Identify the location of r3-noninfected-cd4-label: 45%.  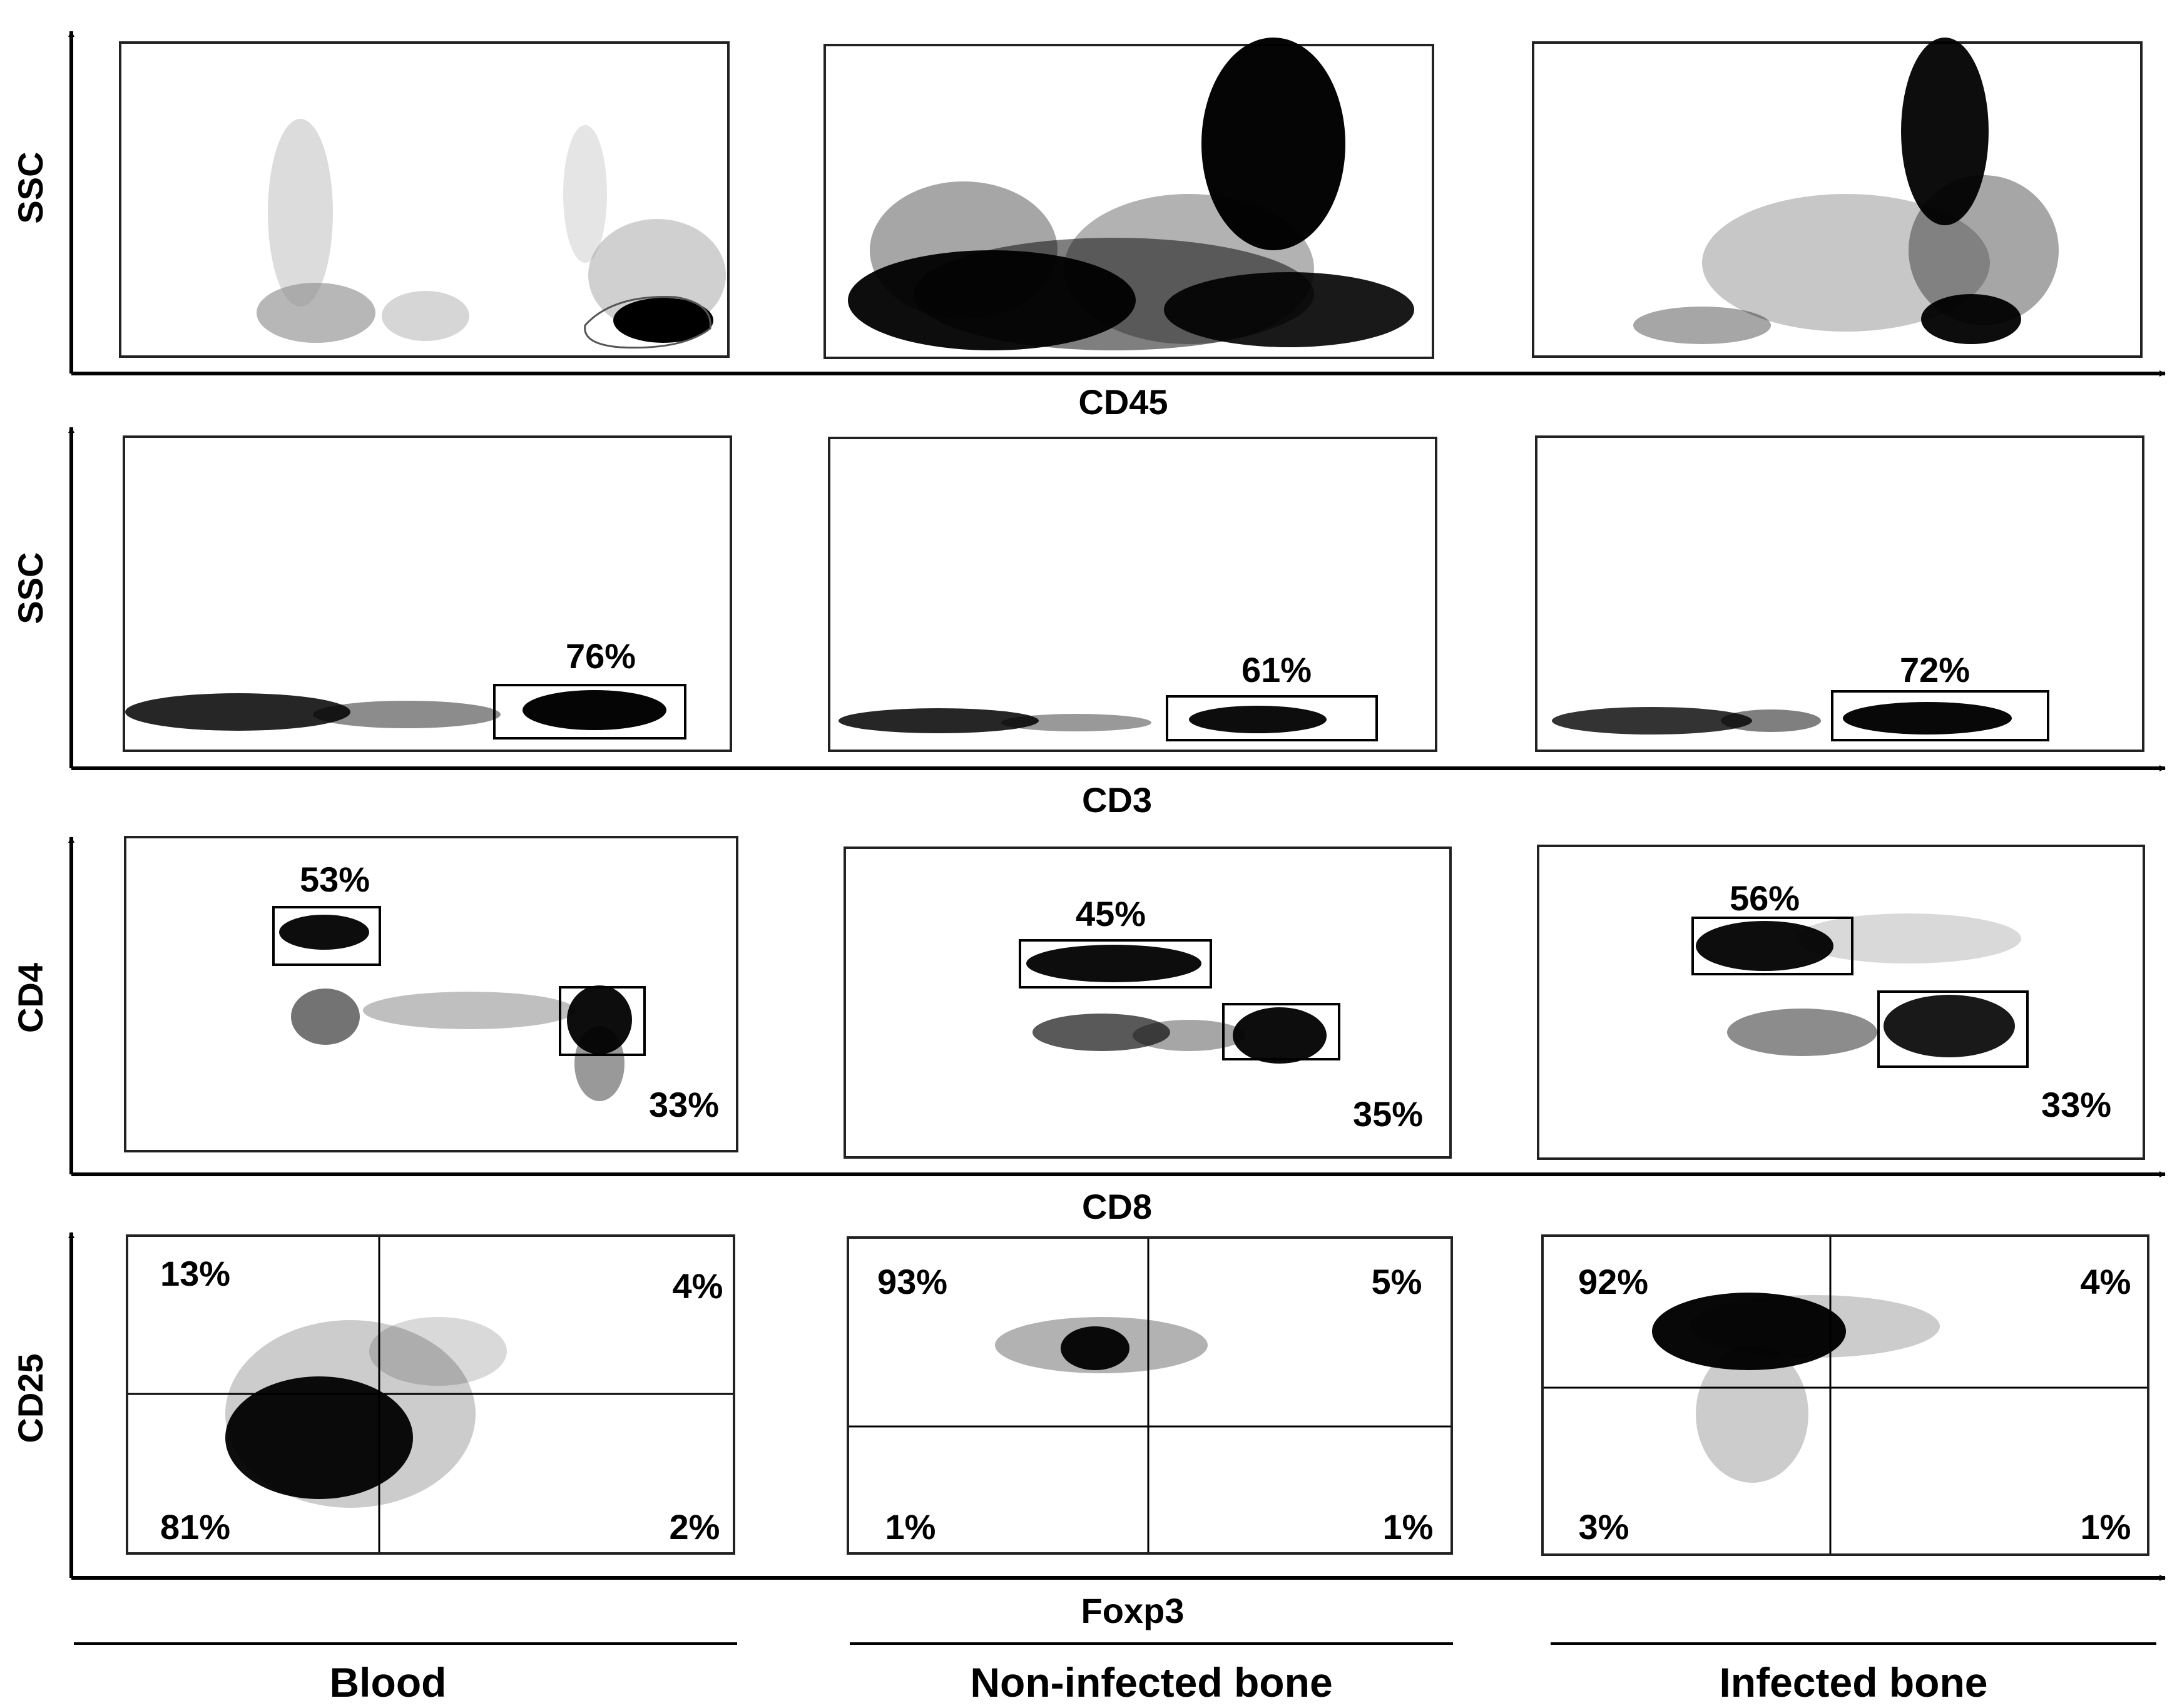
(1111, 914).